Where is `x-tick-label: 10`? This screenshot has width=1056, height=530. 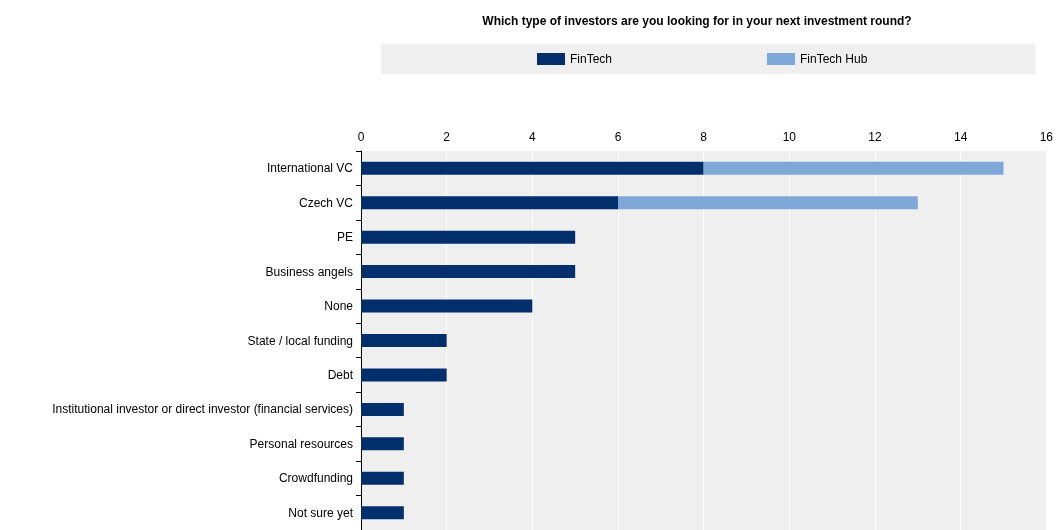 x-tick-label: 10 is located at coordinates (789, 137).